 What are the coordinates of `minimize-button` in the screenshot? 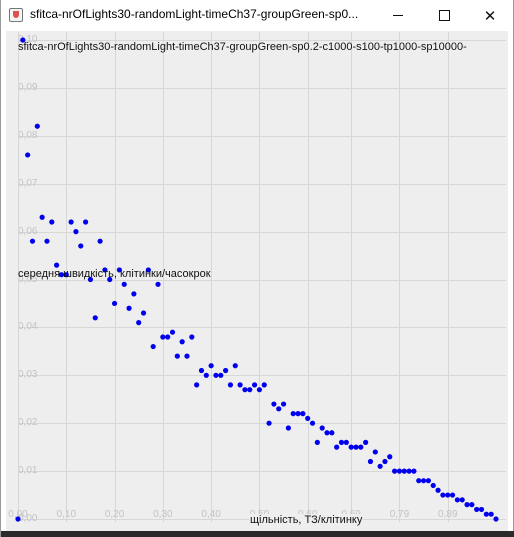 It's located at (398, 15).